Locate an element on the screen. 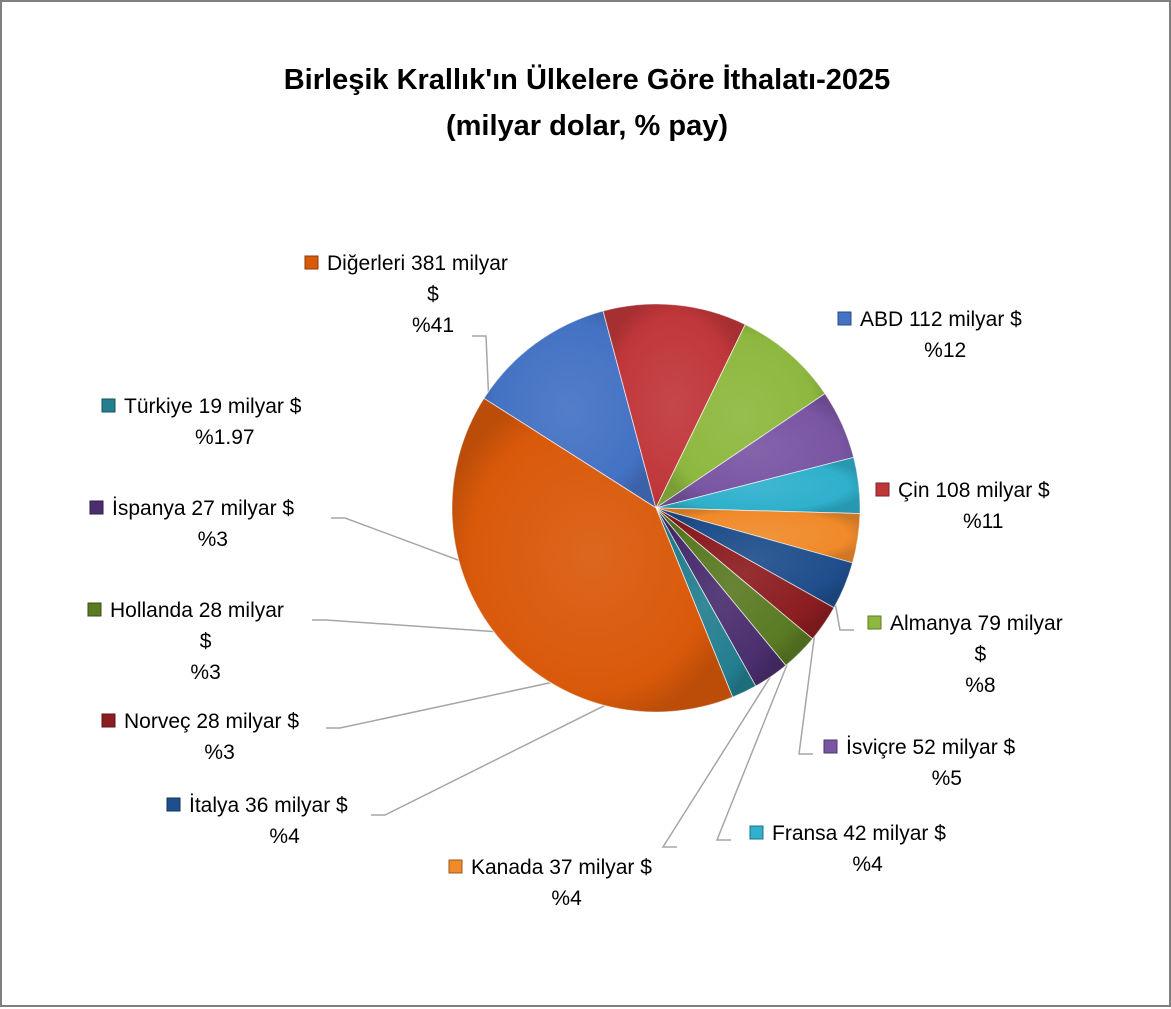  label-marker-fransa is located at coordinates (756, 832).